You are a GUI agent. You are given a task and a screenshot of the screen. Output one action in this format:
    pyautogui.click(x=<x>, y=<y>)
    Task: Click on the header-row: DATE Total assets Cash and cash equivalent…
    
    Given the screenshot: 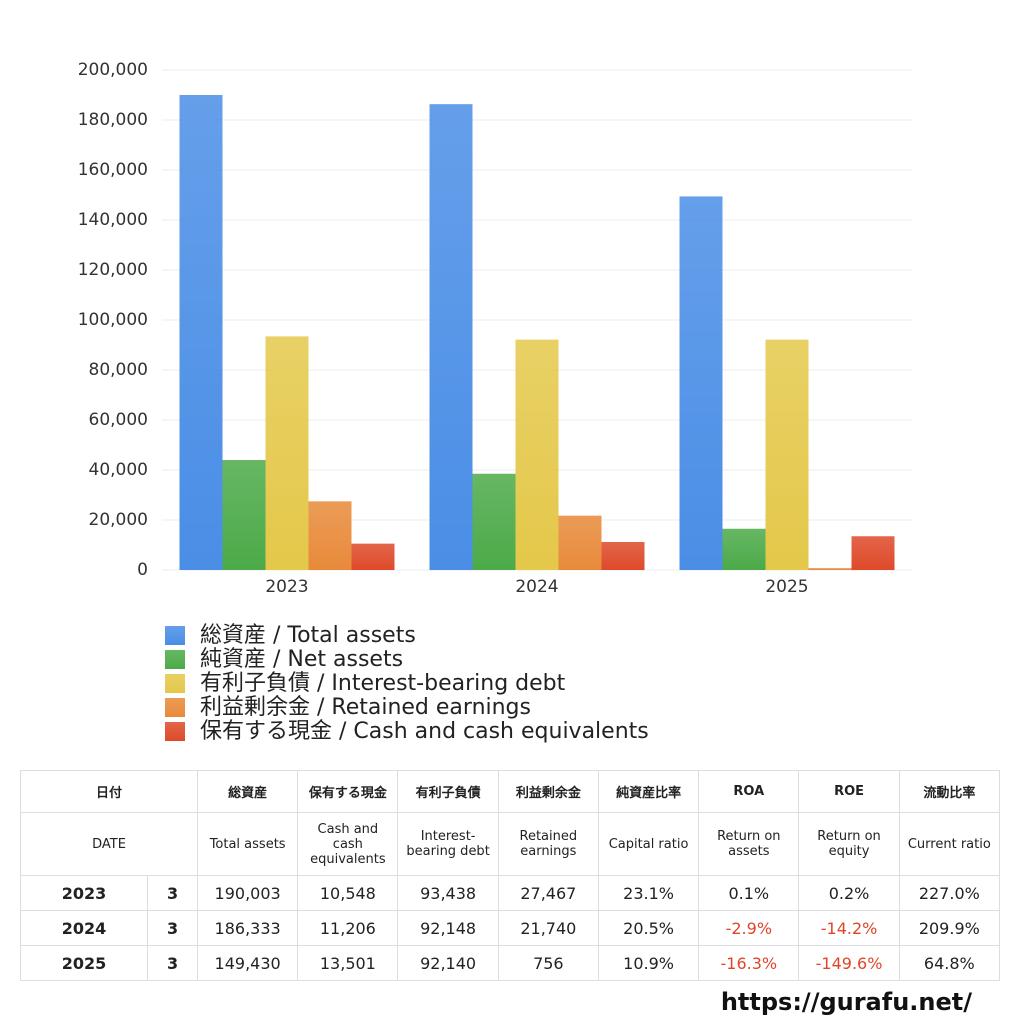 What is the action you would take?
    pyautogui.click(x=510, y=844)
    